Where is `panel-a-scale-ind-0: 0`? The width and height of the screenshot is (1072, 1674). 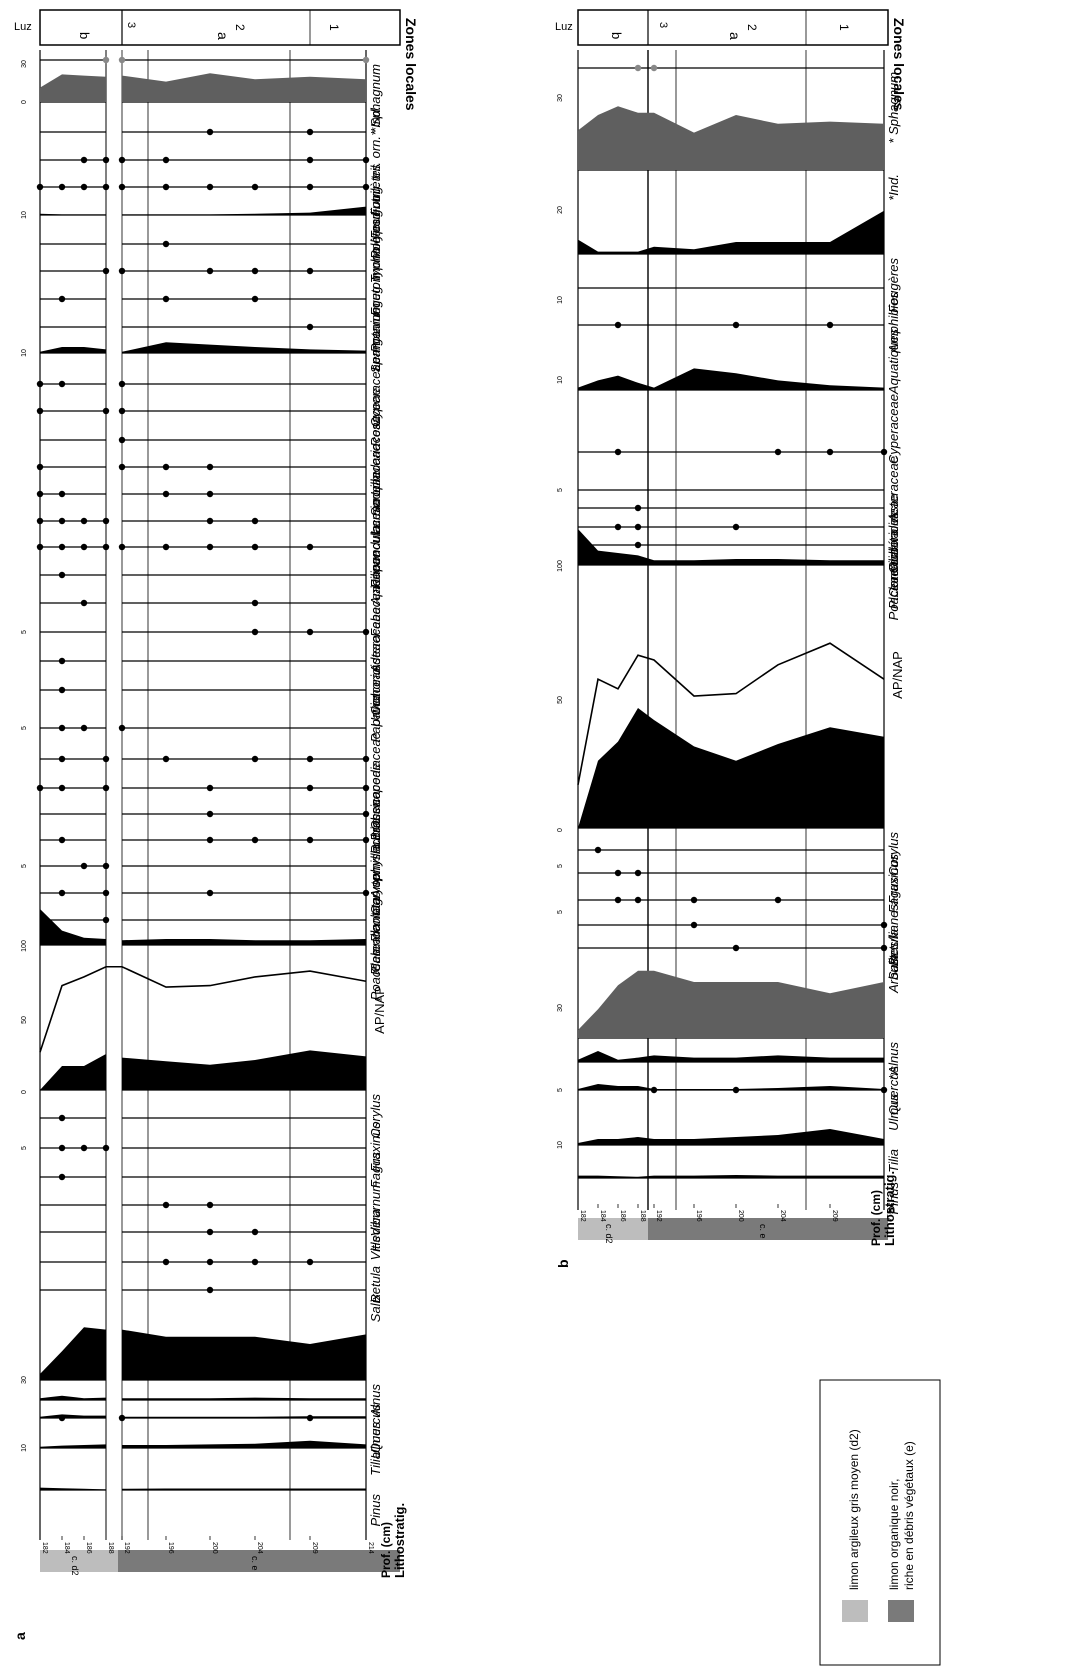
panel-a-scale-ind-0: 0 is located at coordinates (24, 102).